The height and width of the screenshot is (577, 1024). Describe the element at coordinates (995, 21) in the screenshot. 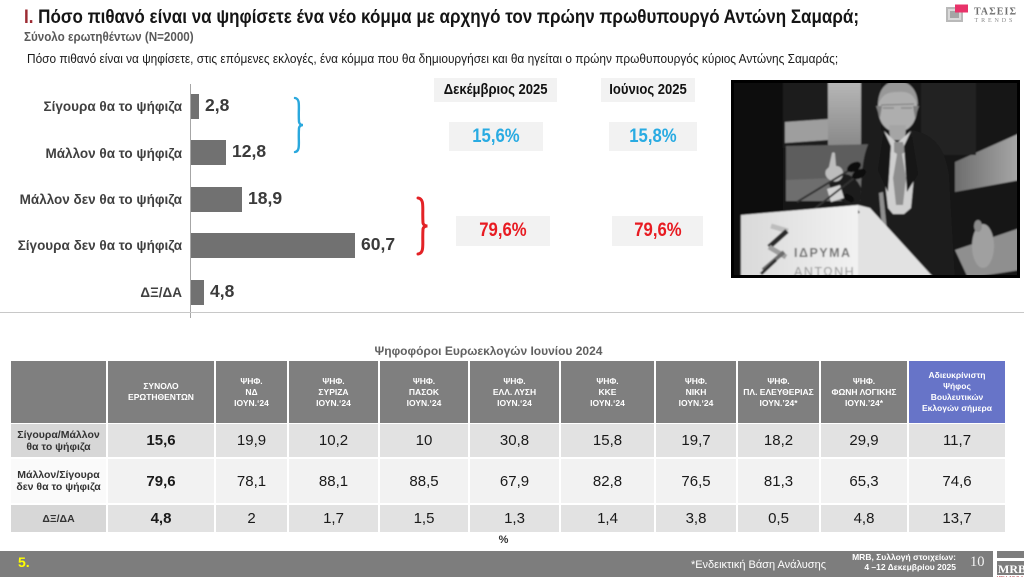

I see `svg-text: TRENDS` at that location.